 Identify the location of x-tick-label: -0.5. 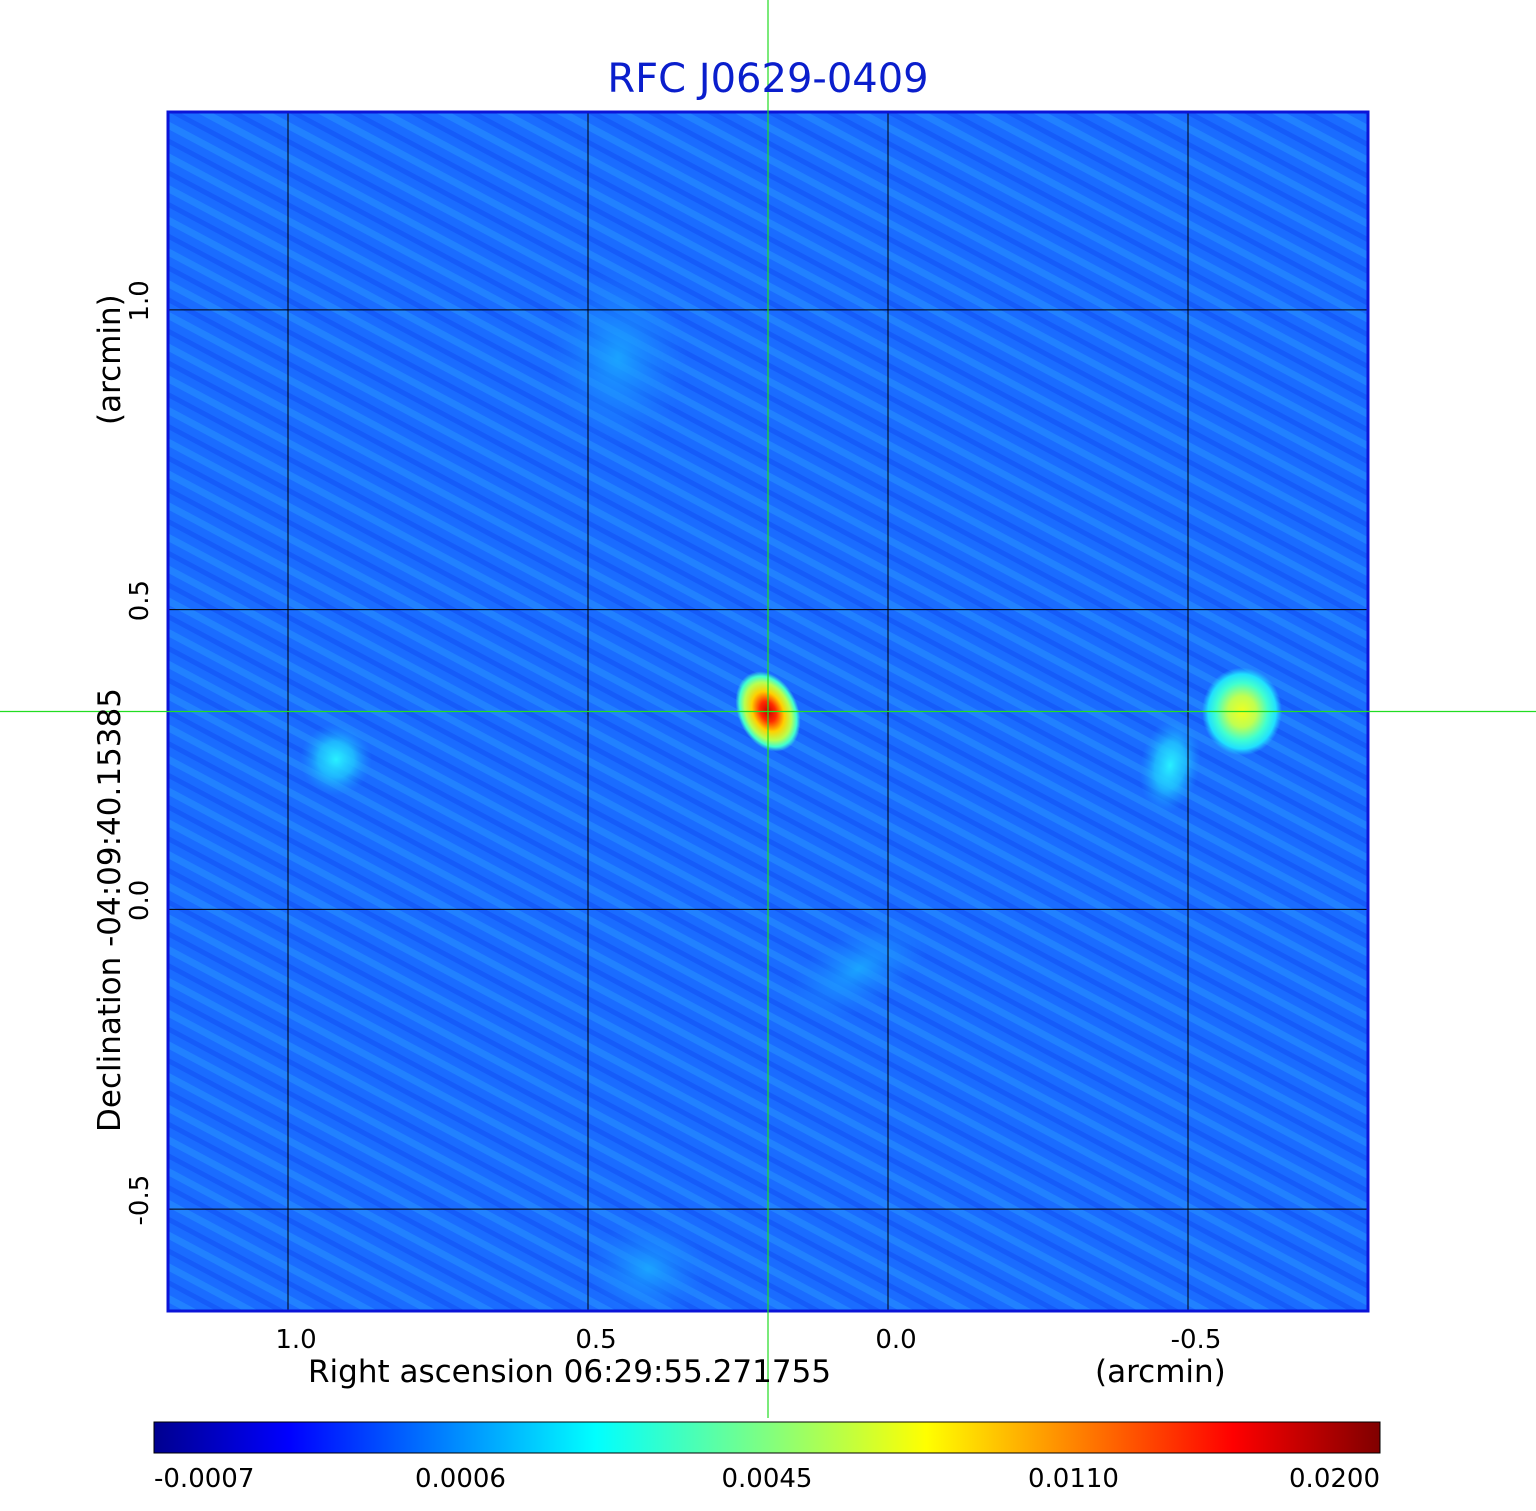
(1196, 1340).